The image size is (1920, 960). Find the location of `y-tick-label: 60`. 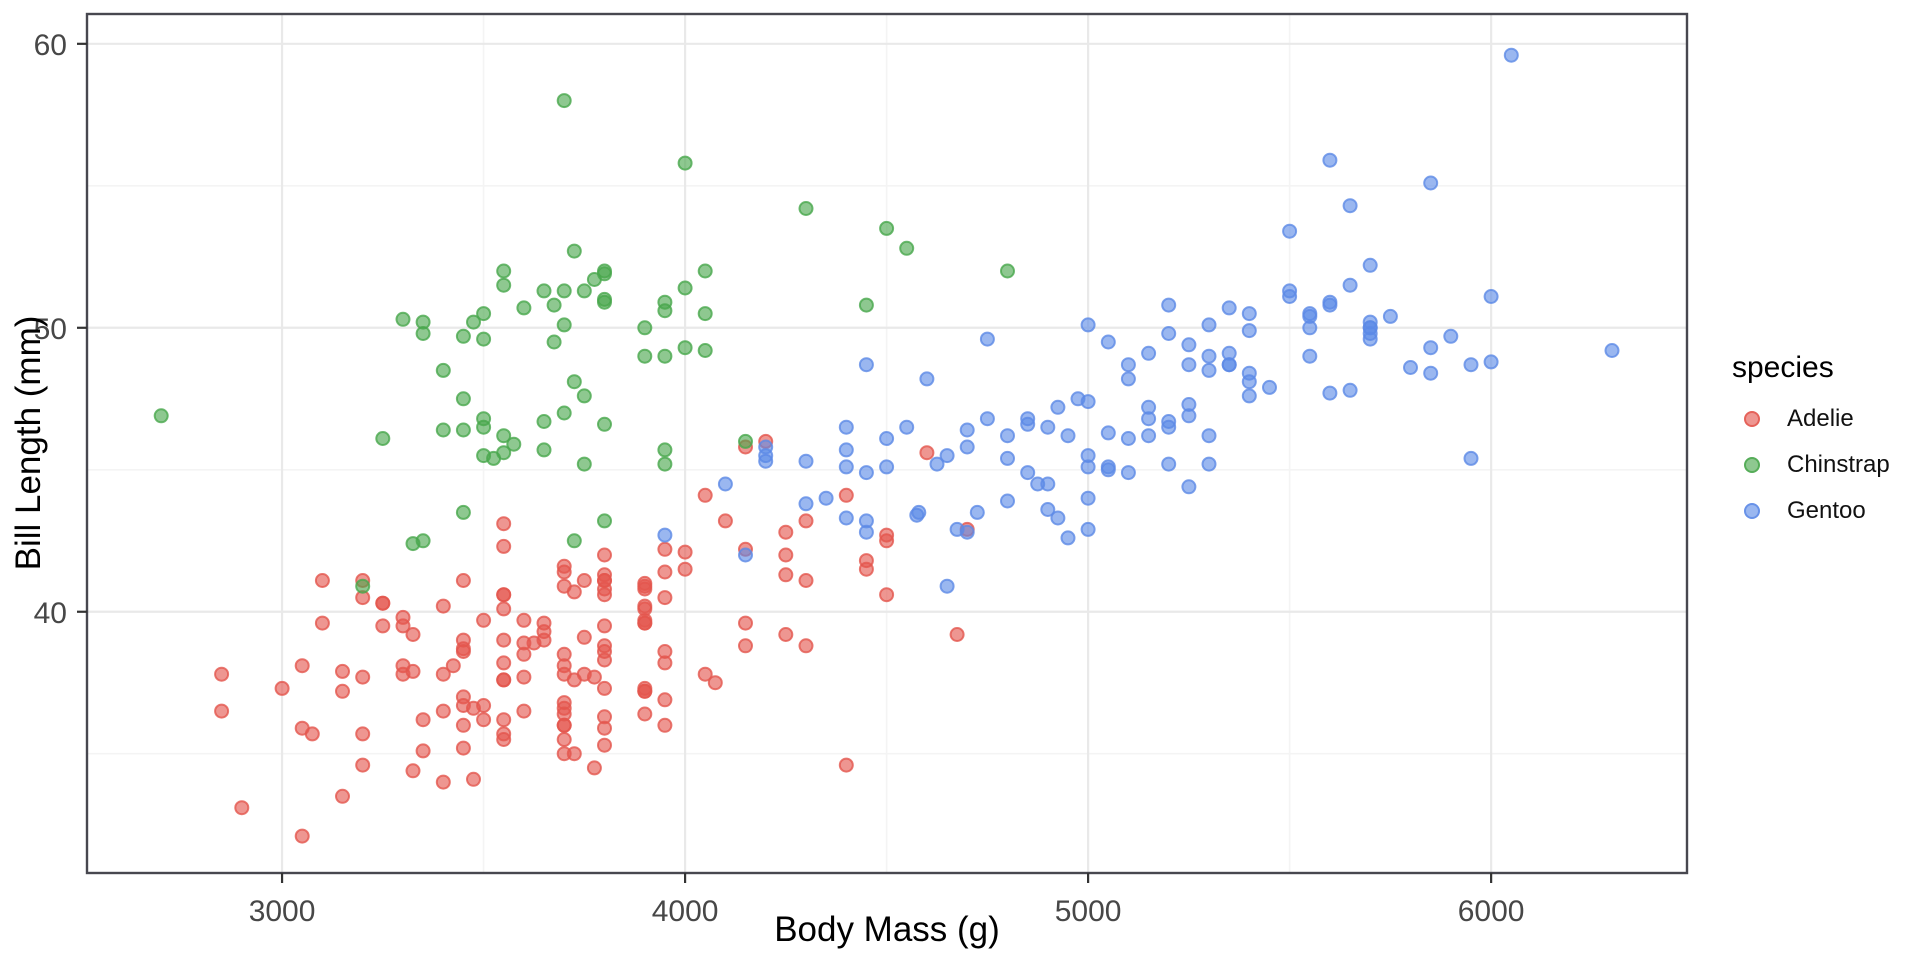

y-tick-label: 60 is located at coordinates (50, 45).